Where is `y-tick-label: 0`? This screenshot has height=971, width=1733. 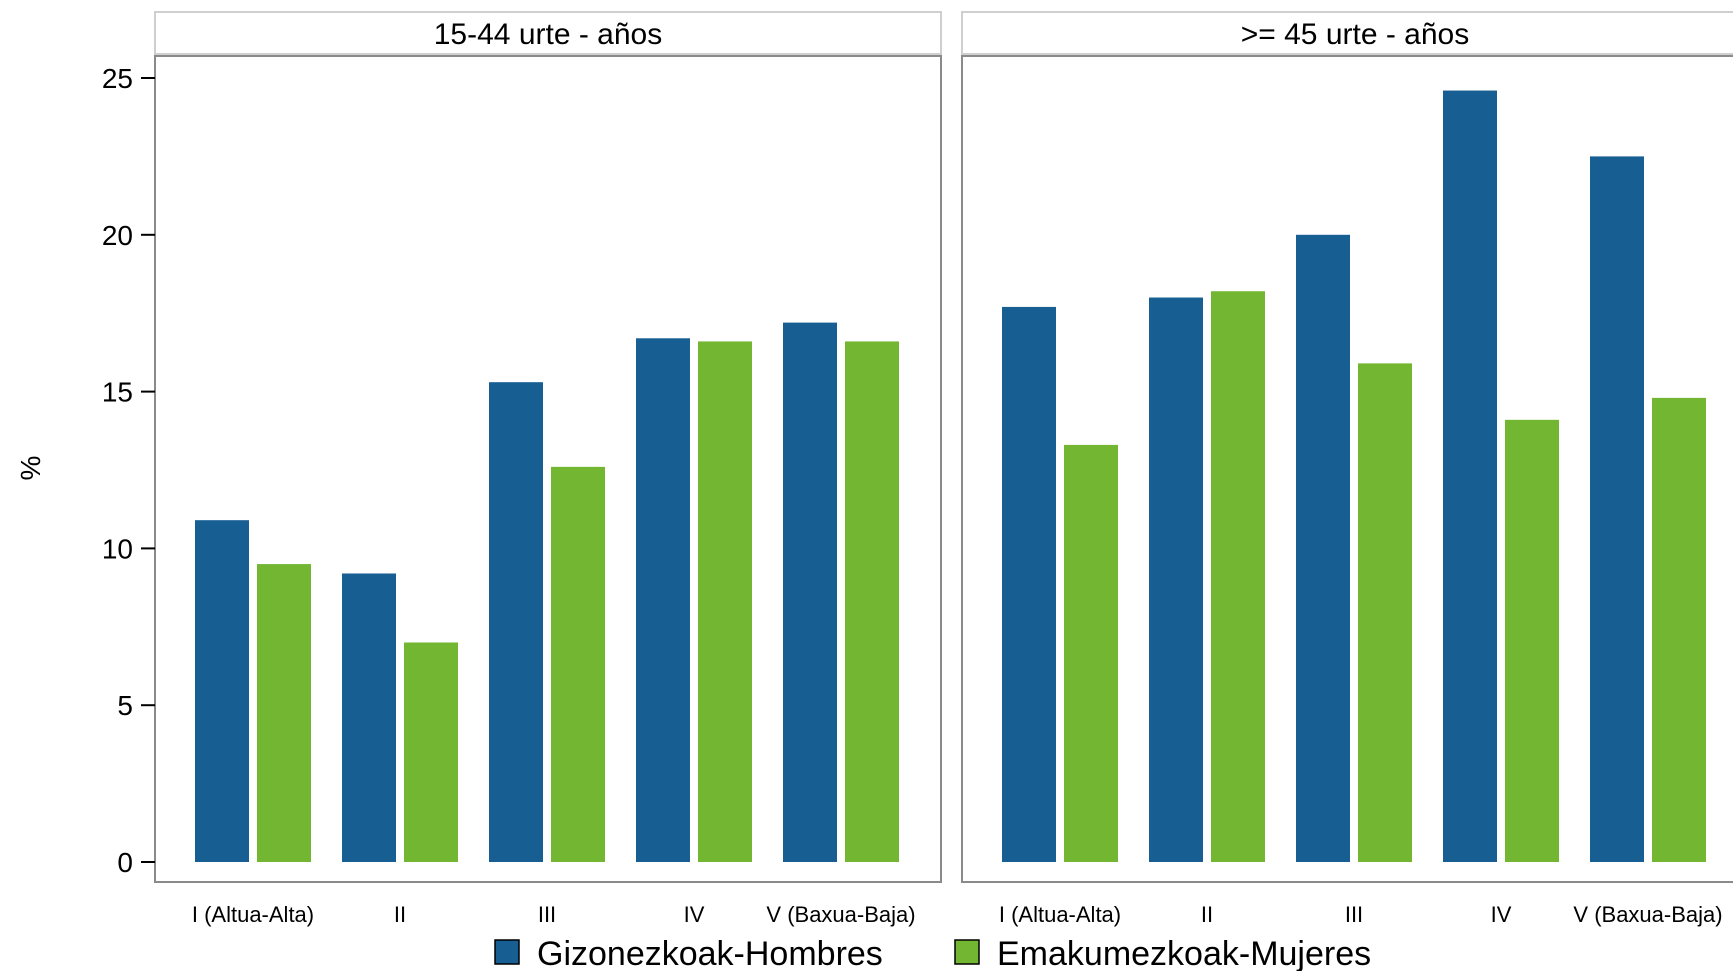
y-tick-label: 0 is located at coordinates (125, 862).